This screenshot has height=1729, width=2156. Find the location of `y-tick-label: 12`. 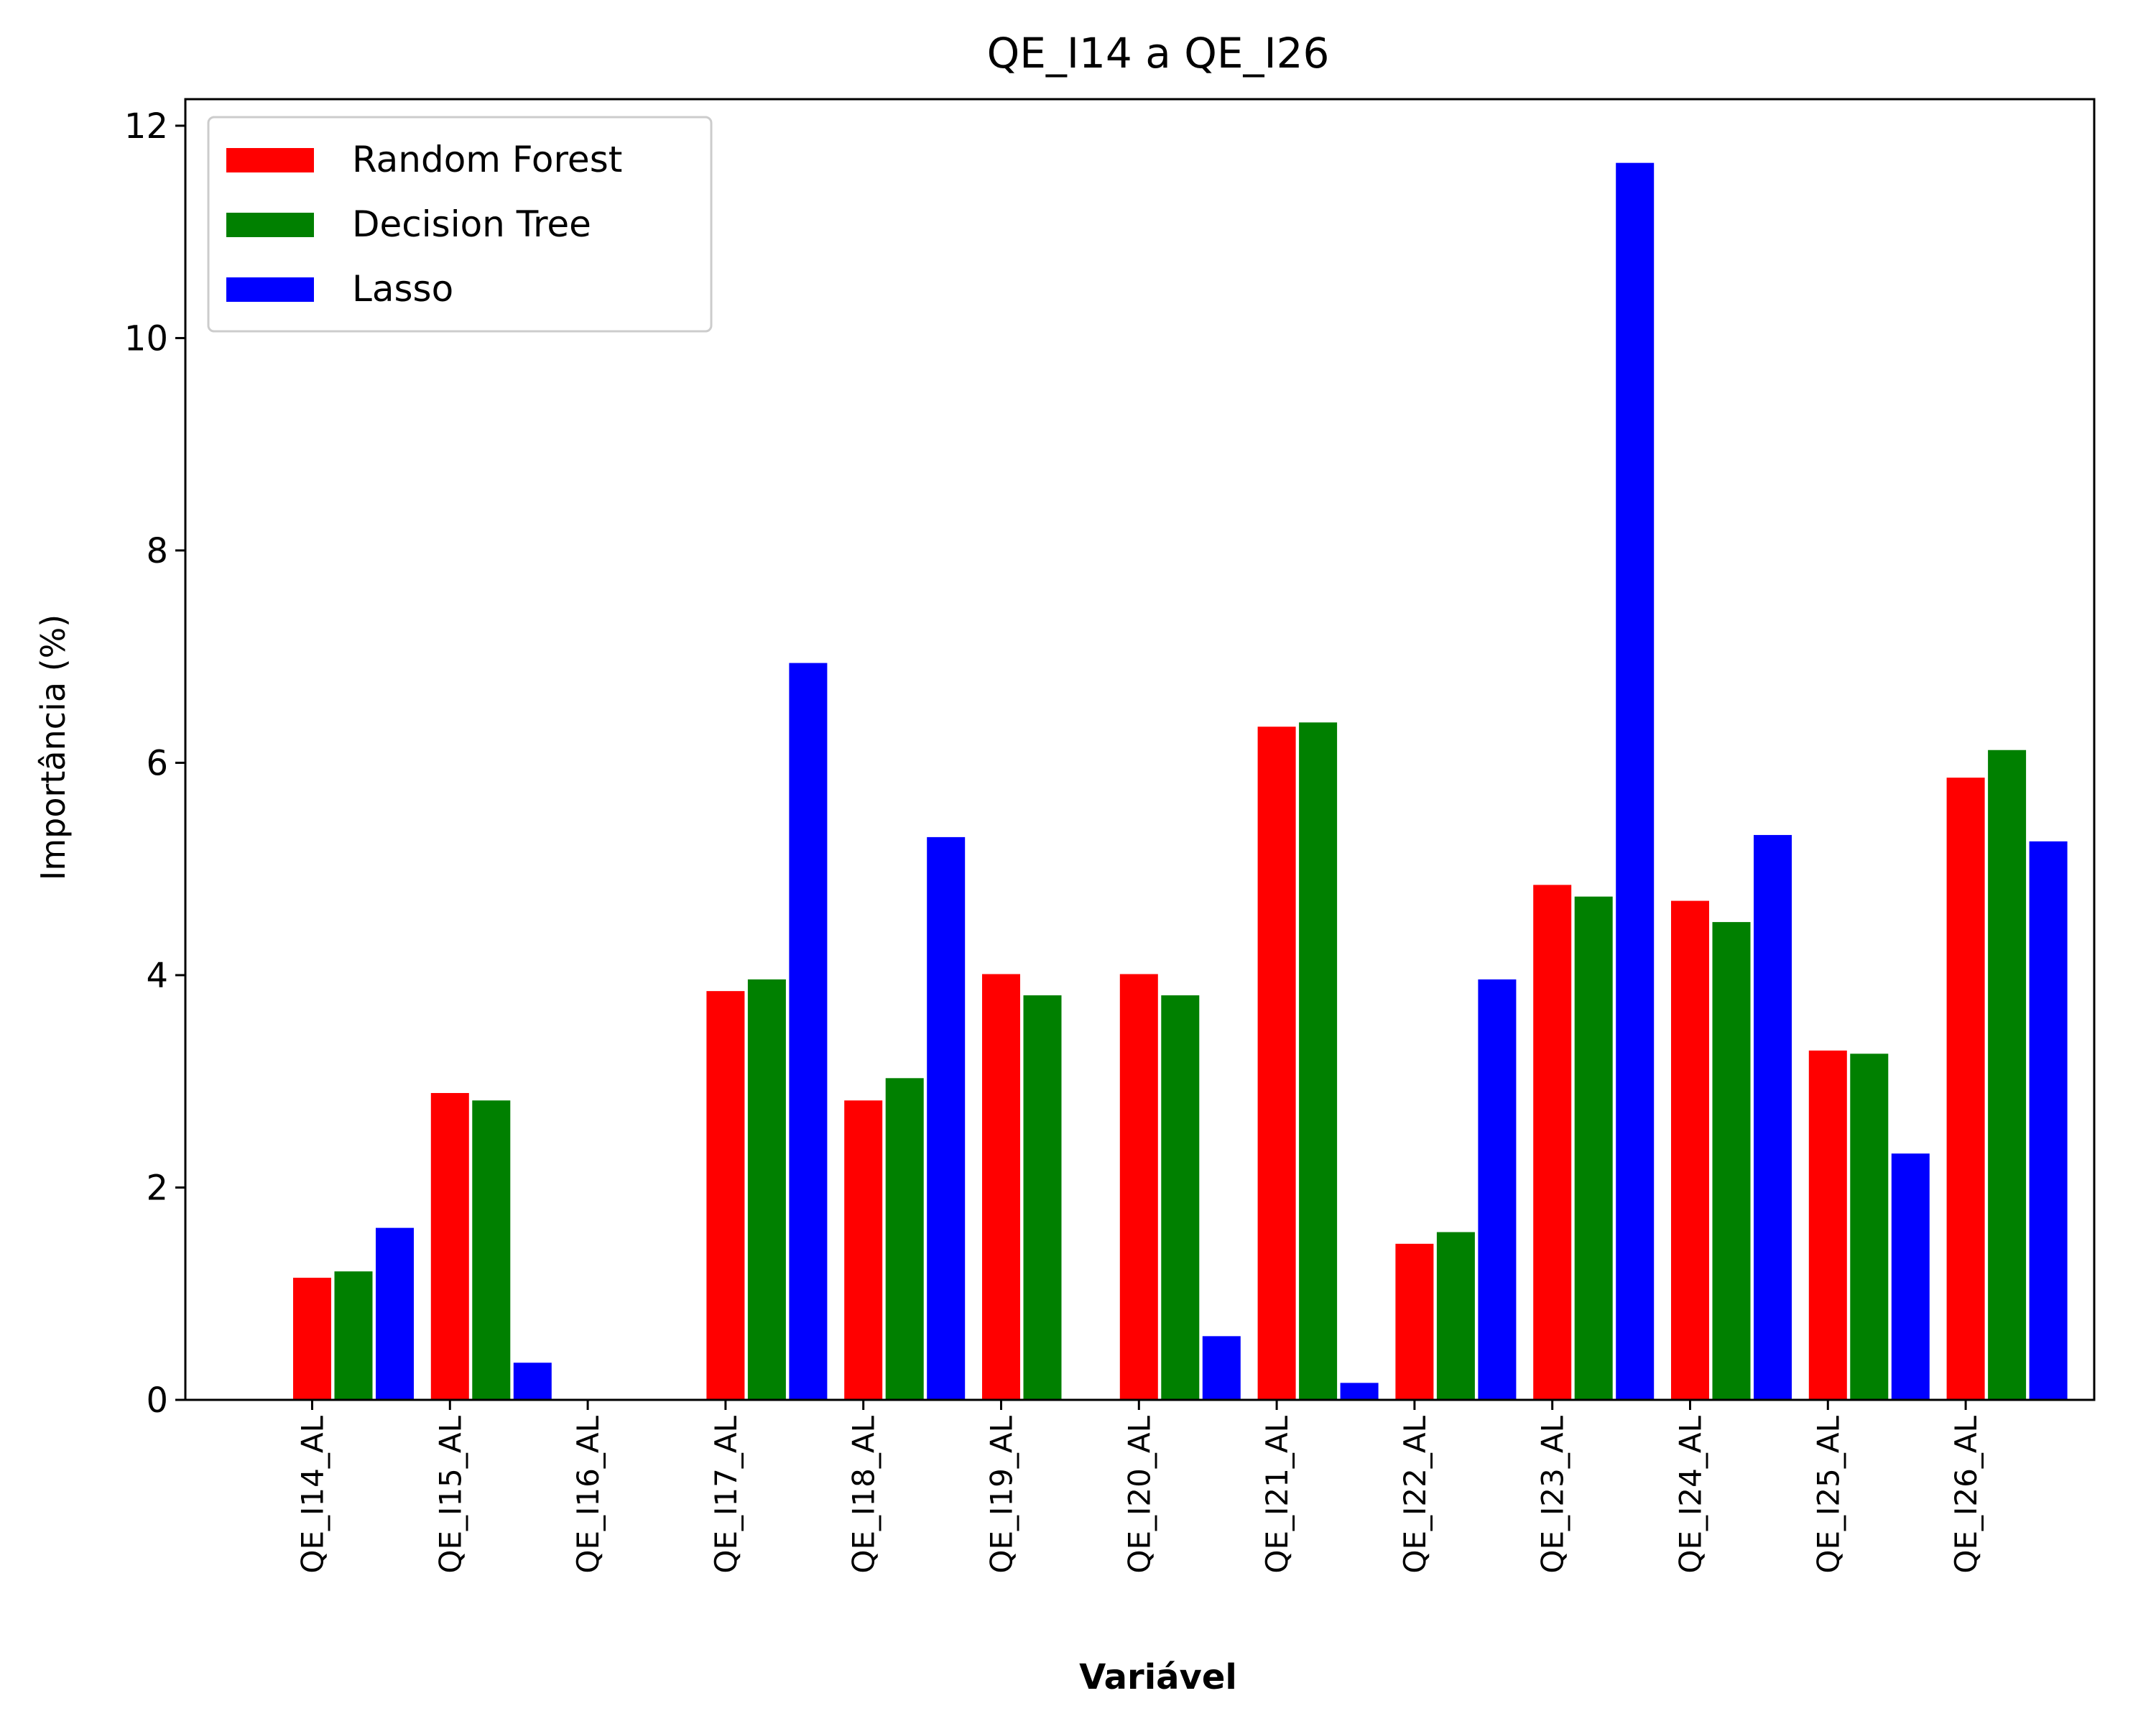

y-tick-label: 12 is located at coordinates (146, 126).